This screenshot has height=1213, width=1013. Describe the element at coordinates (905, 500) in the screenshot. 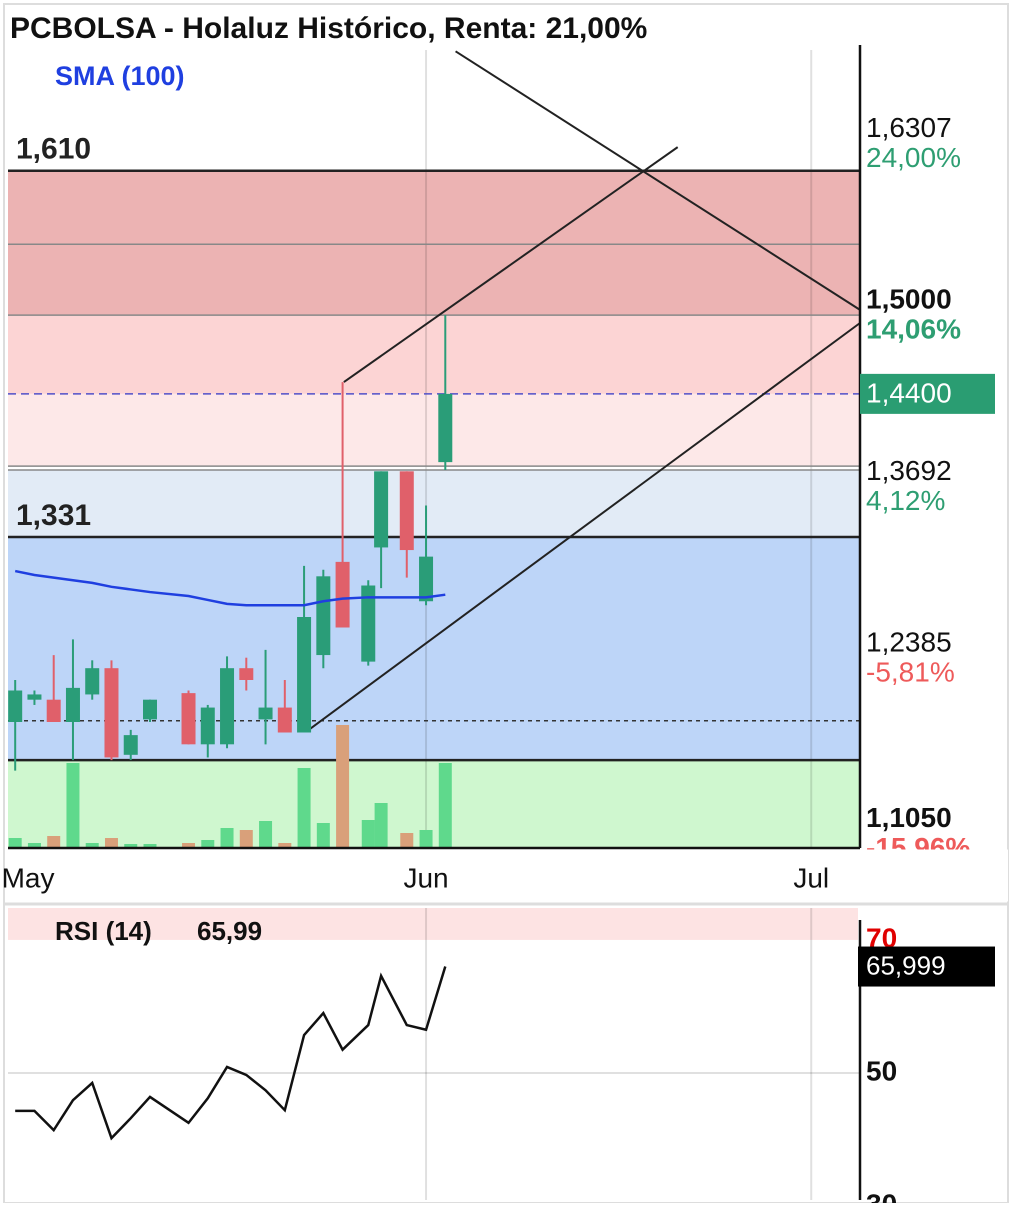

I see `level-change: 4,12%` at that location.